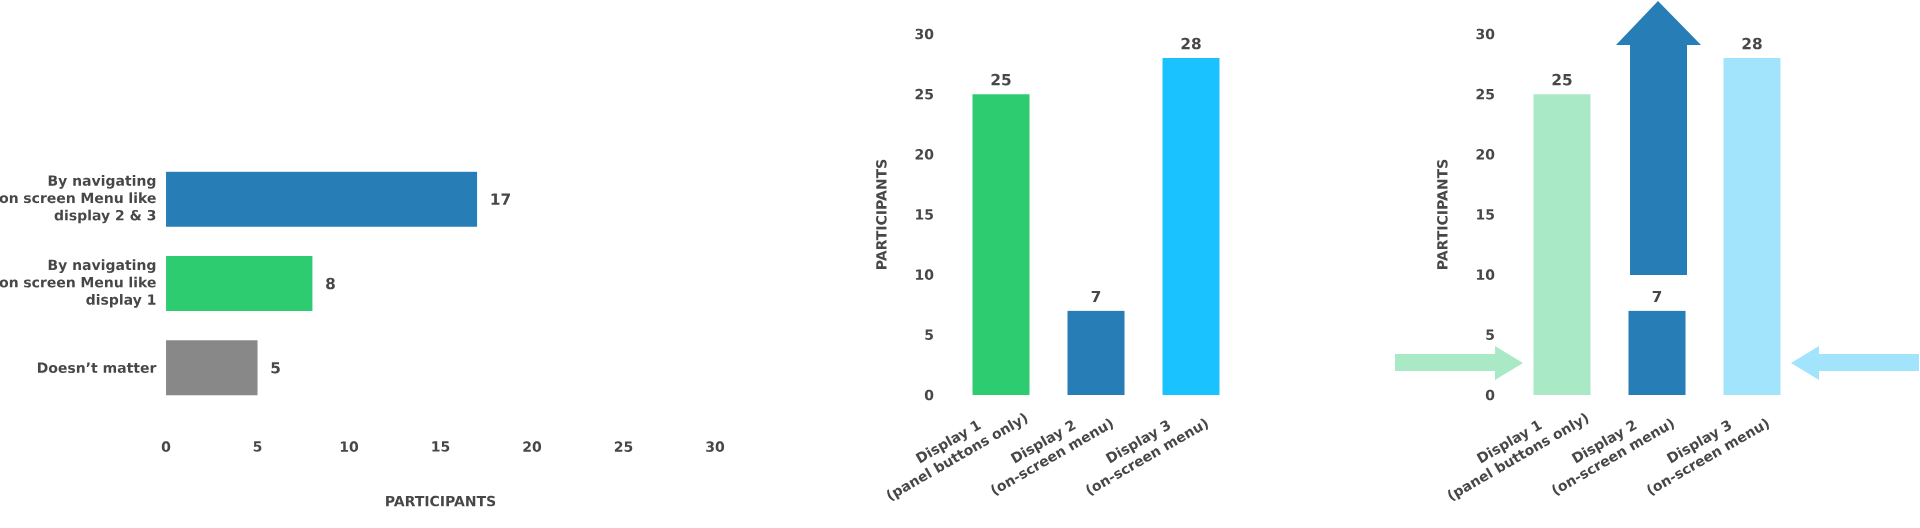 The height and width of the screenshot is (528, 1920). What do you see at coordinates (500, 199) in the screenshot?
I see `data-label: 17` at bounding box center [500, 199].